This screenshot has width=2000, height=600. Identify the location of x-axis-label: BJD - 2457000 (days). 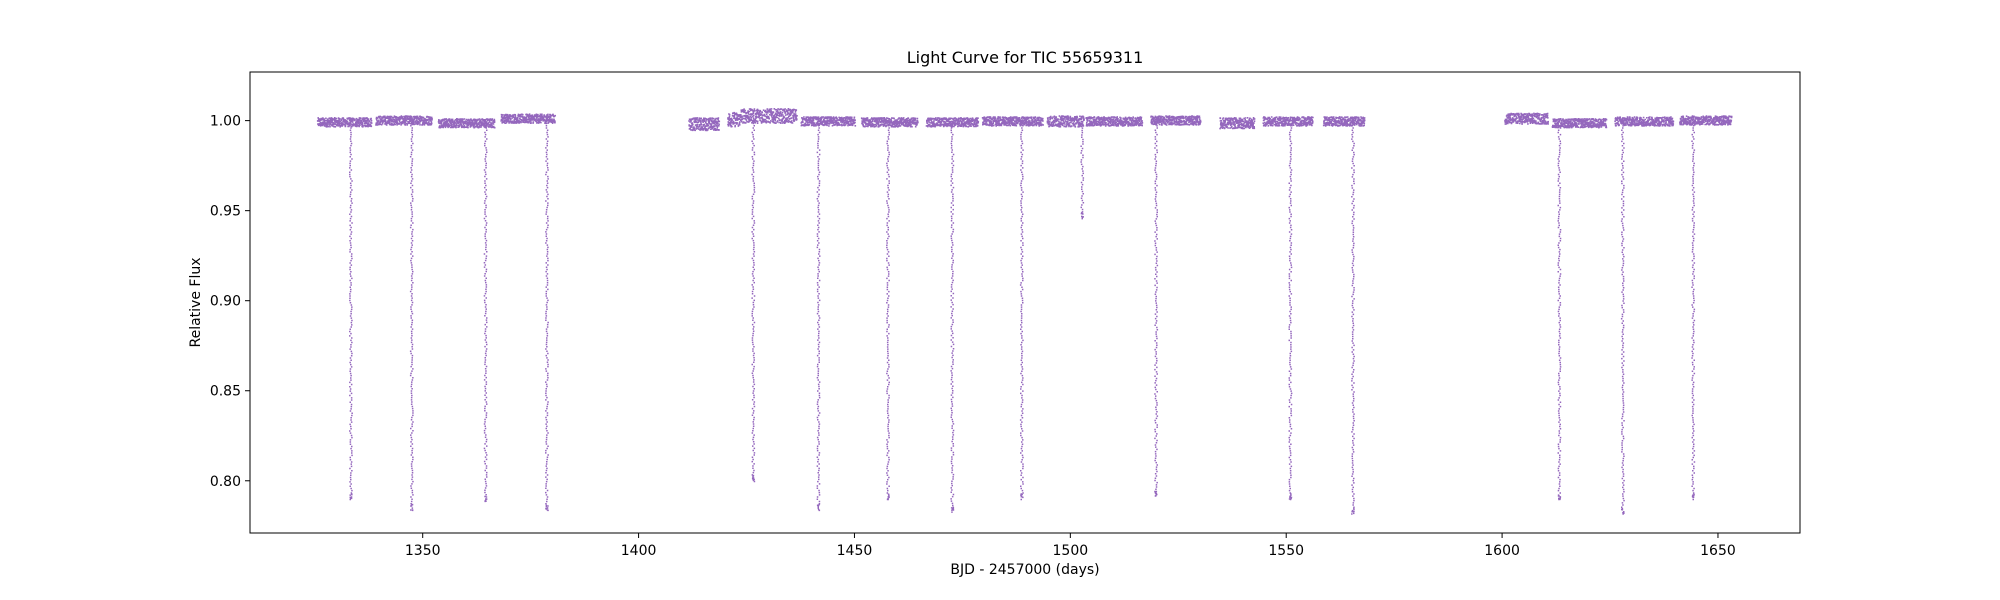
(1024, 570).